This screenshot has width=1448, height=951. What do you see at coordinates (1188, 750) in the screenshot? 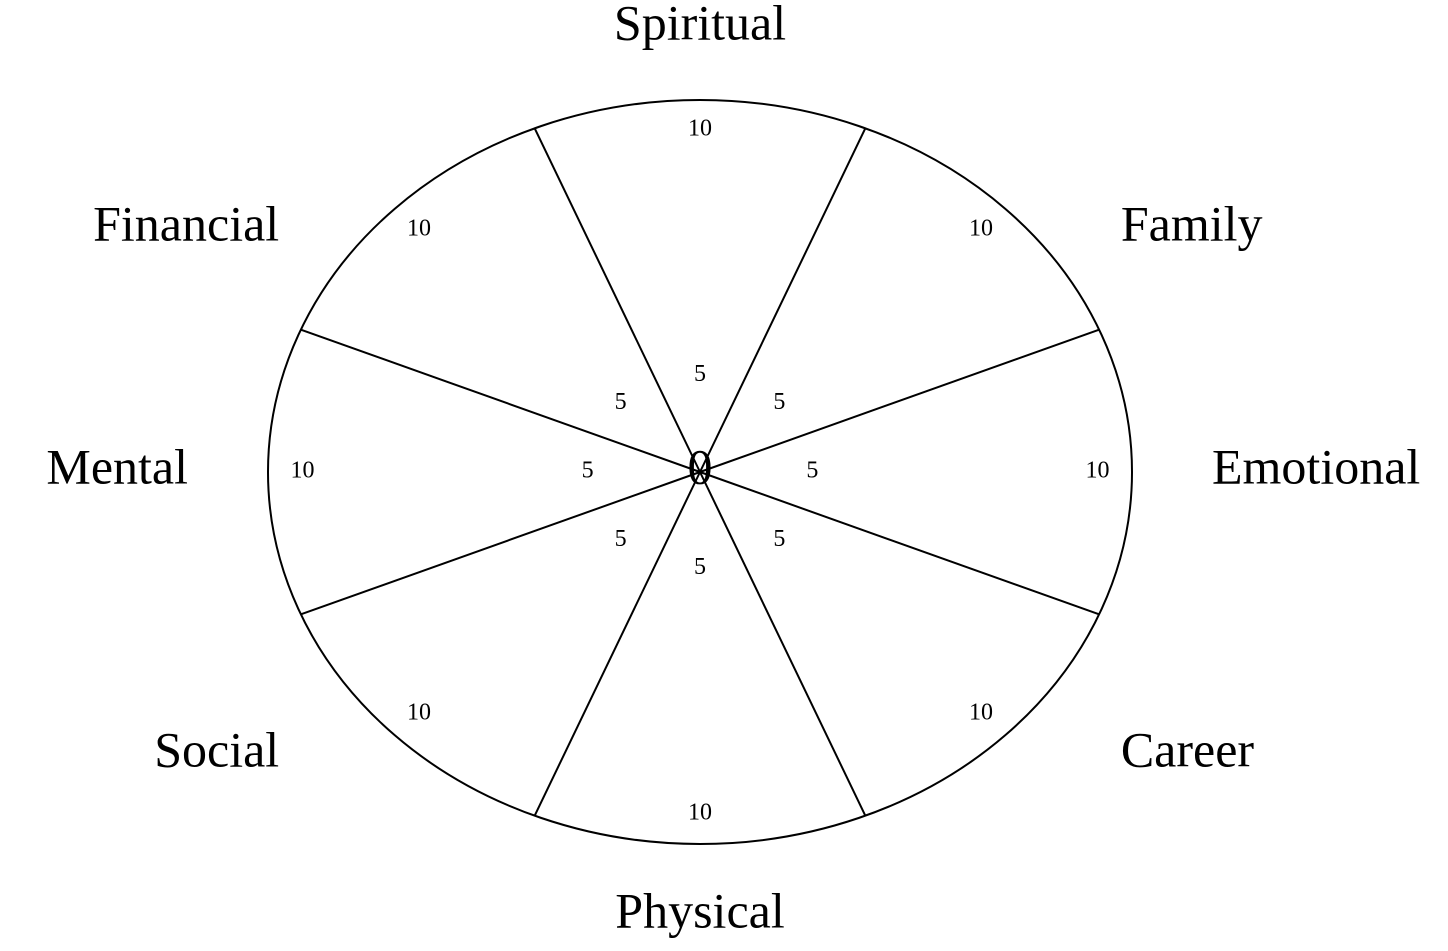
I see `category-label: Career` at bounding box center [1188, 750].